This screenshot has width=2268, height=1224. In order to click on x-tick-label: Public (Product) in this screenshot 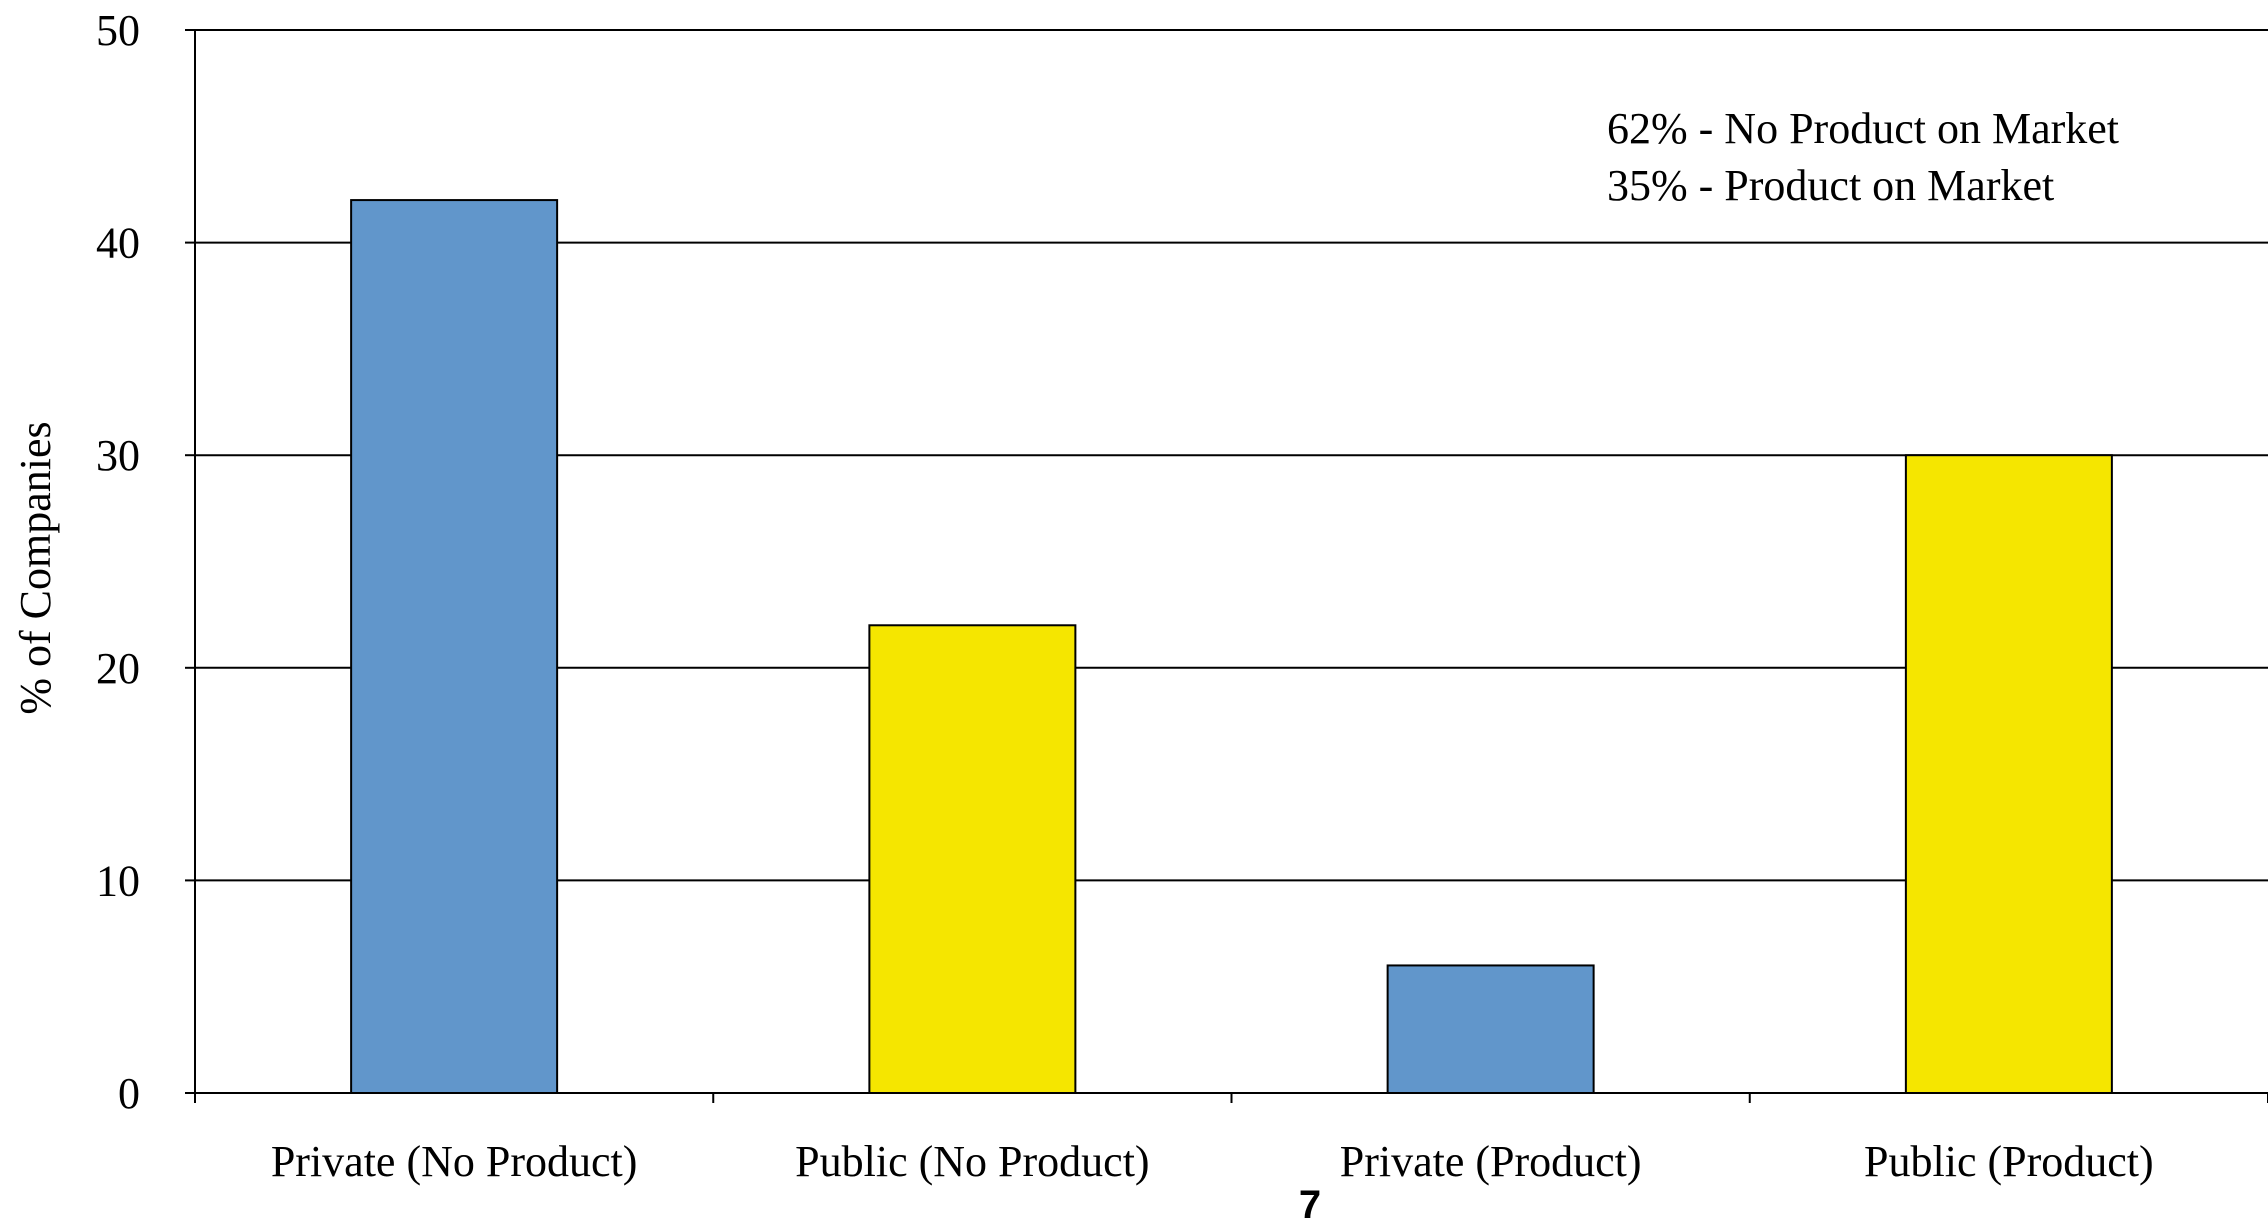, I will do `click(2009, 1161)`.